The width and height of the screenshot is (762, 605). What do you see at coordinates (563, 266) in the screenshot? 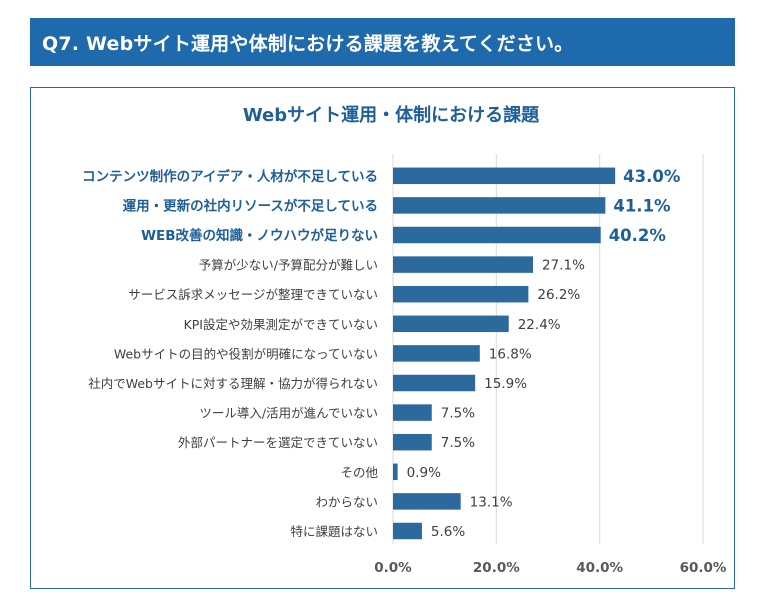
I see `value-label: 27.1%` at bounding box center [563, 266].